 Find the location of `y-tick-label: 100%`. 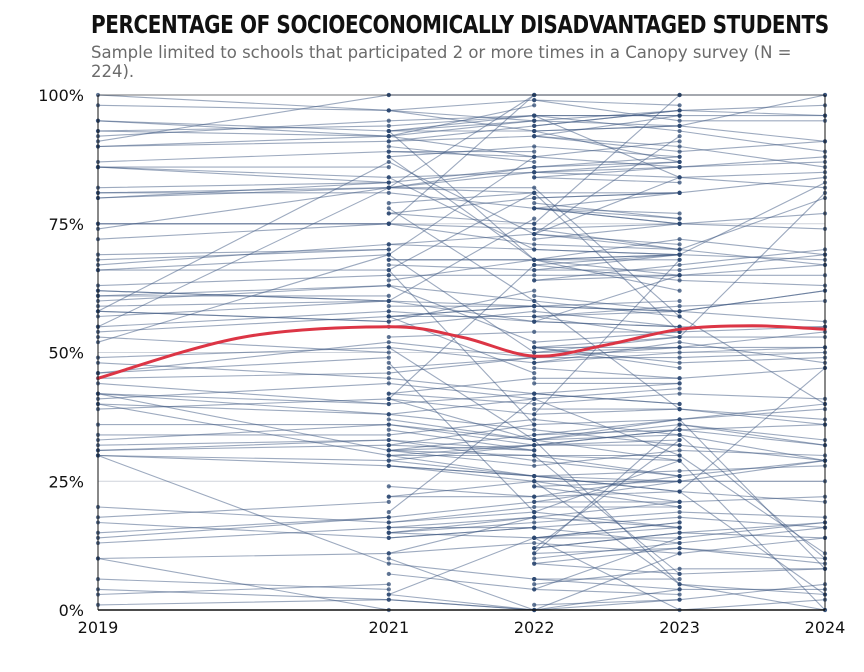

y-tick-label: 100% is located at coordinates (61, 95).